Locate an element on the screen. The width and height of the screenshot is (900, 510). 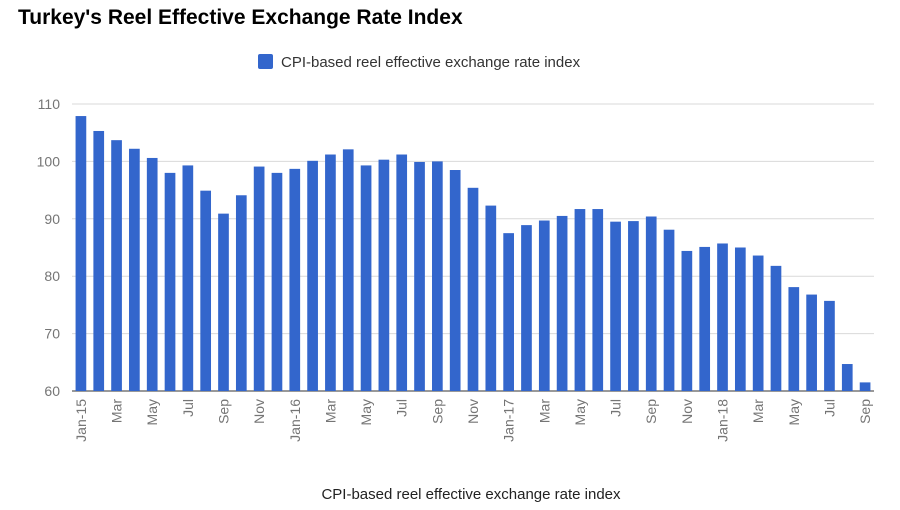
x-tick-label: Jan-15 is located at coordinates (81, 420).